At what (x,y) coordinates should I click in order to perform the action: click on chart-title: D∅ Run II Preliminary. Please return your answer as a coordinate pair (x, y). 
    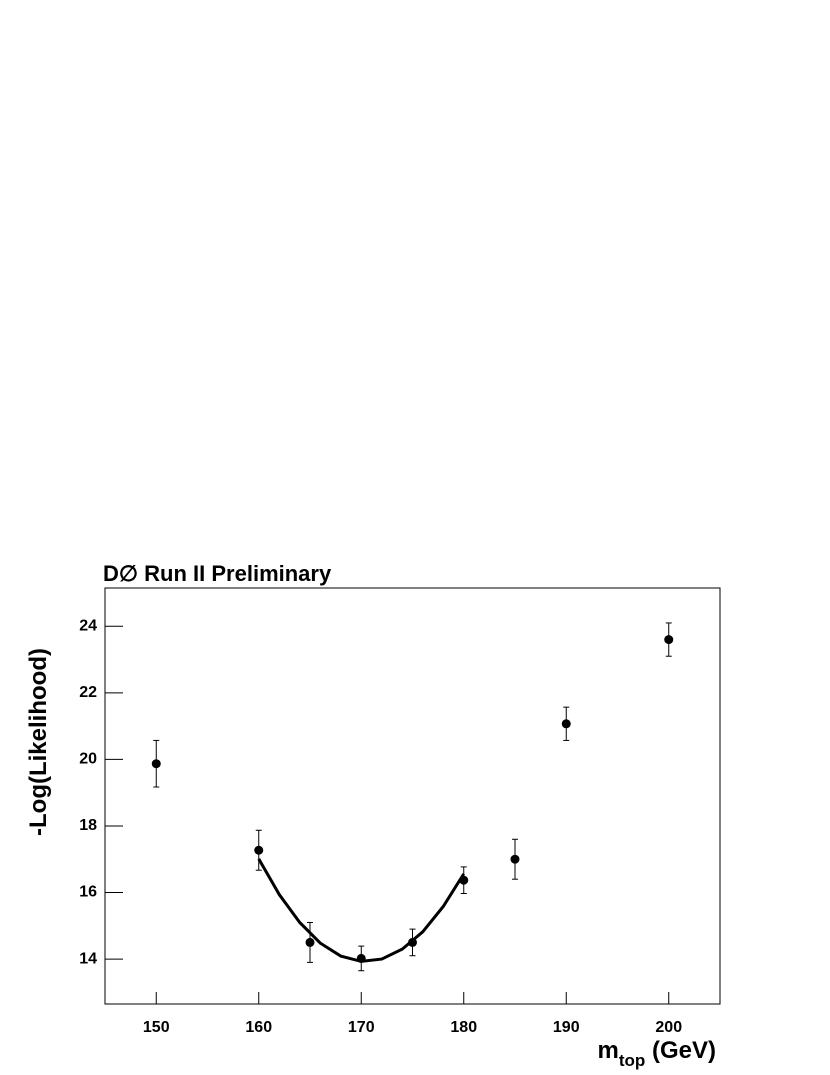
    Looking at the image, I should click on (217, 573).